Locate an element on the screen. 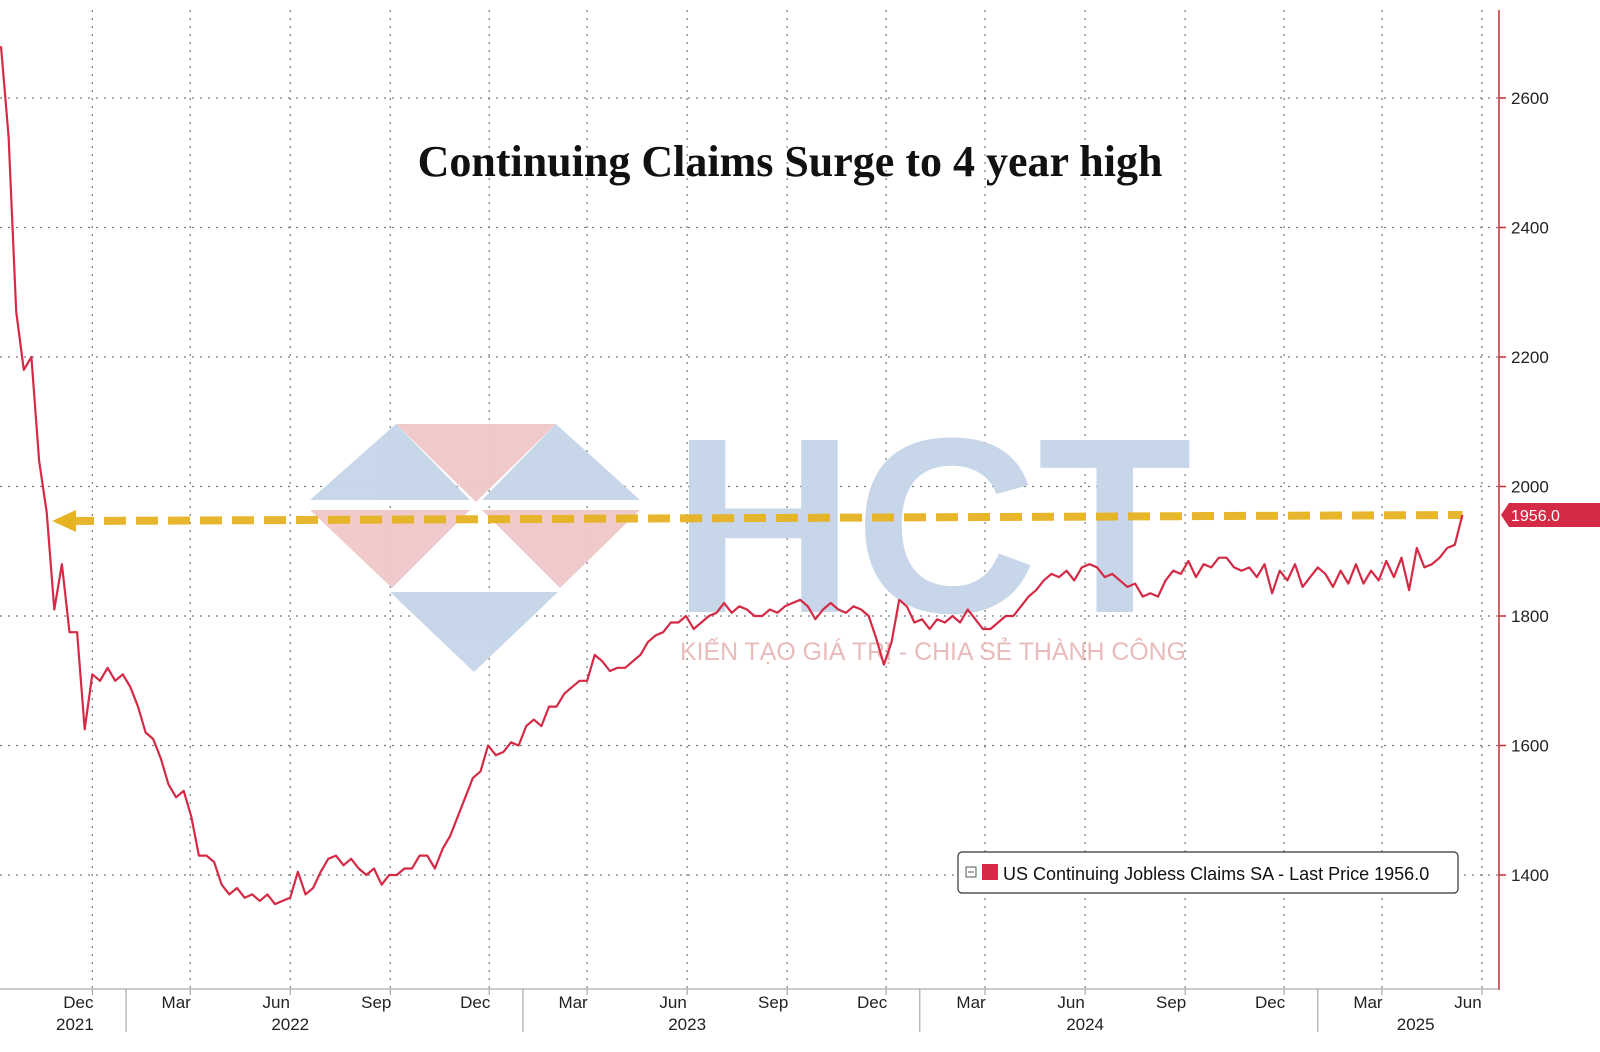  watermark-tagline: KIẾN TẠO GIÁ TRỊ - CHIA SẺ THÀNH CÔNG is located at coordinates (933, 651).